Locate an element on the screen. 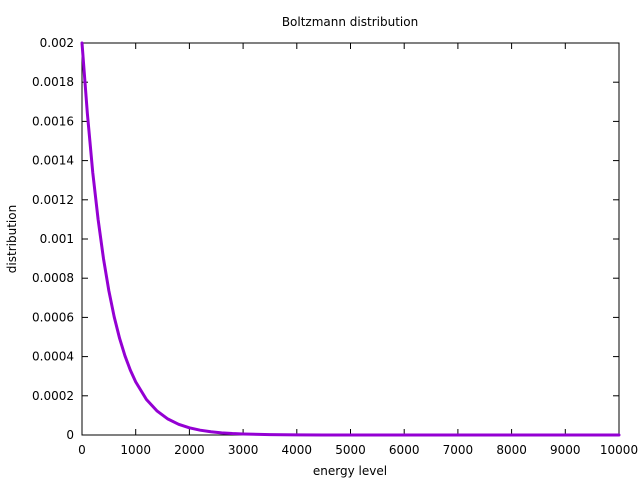 The image size is (640, 480). y-tick-label: 0.0016 is located at coordinates (53, 121).